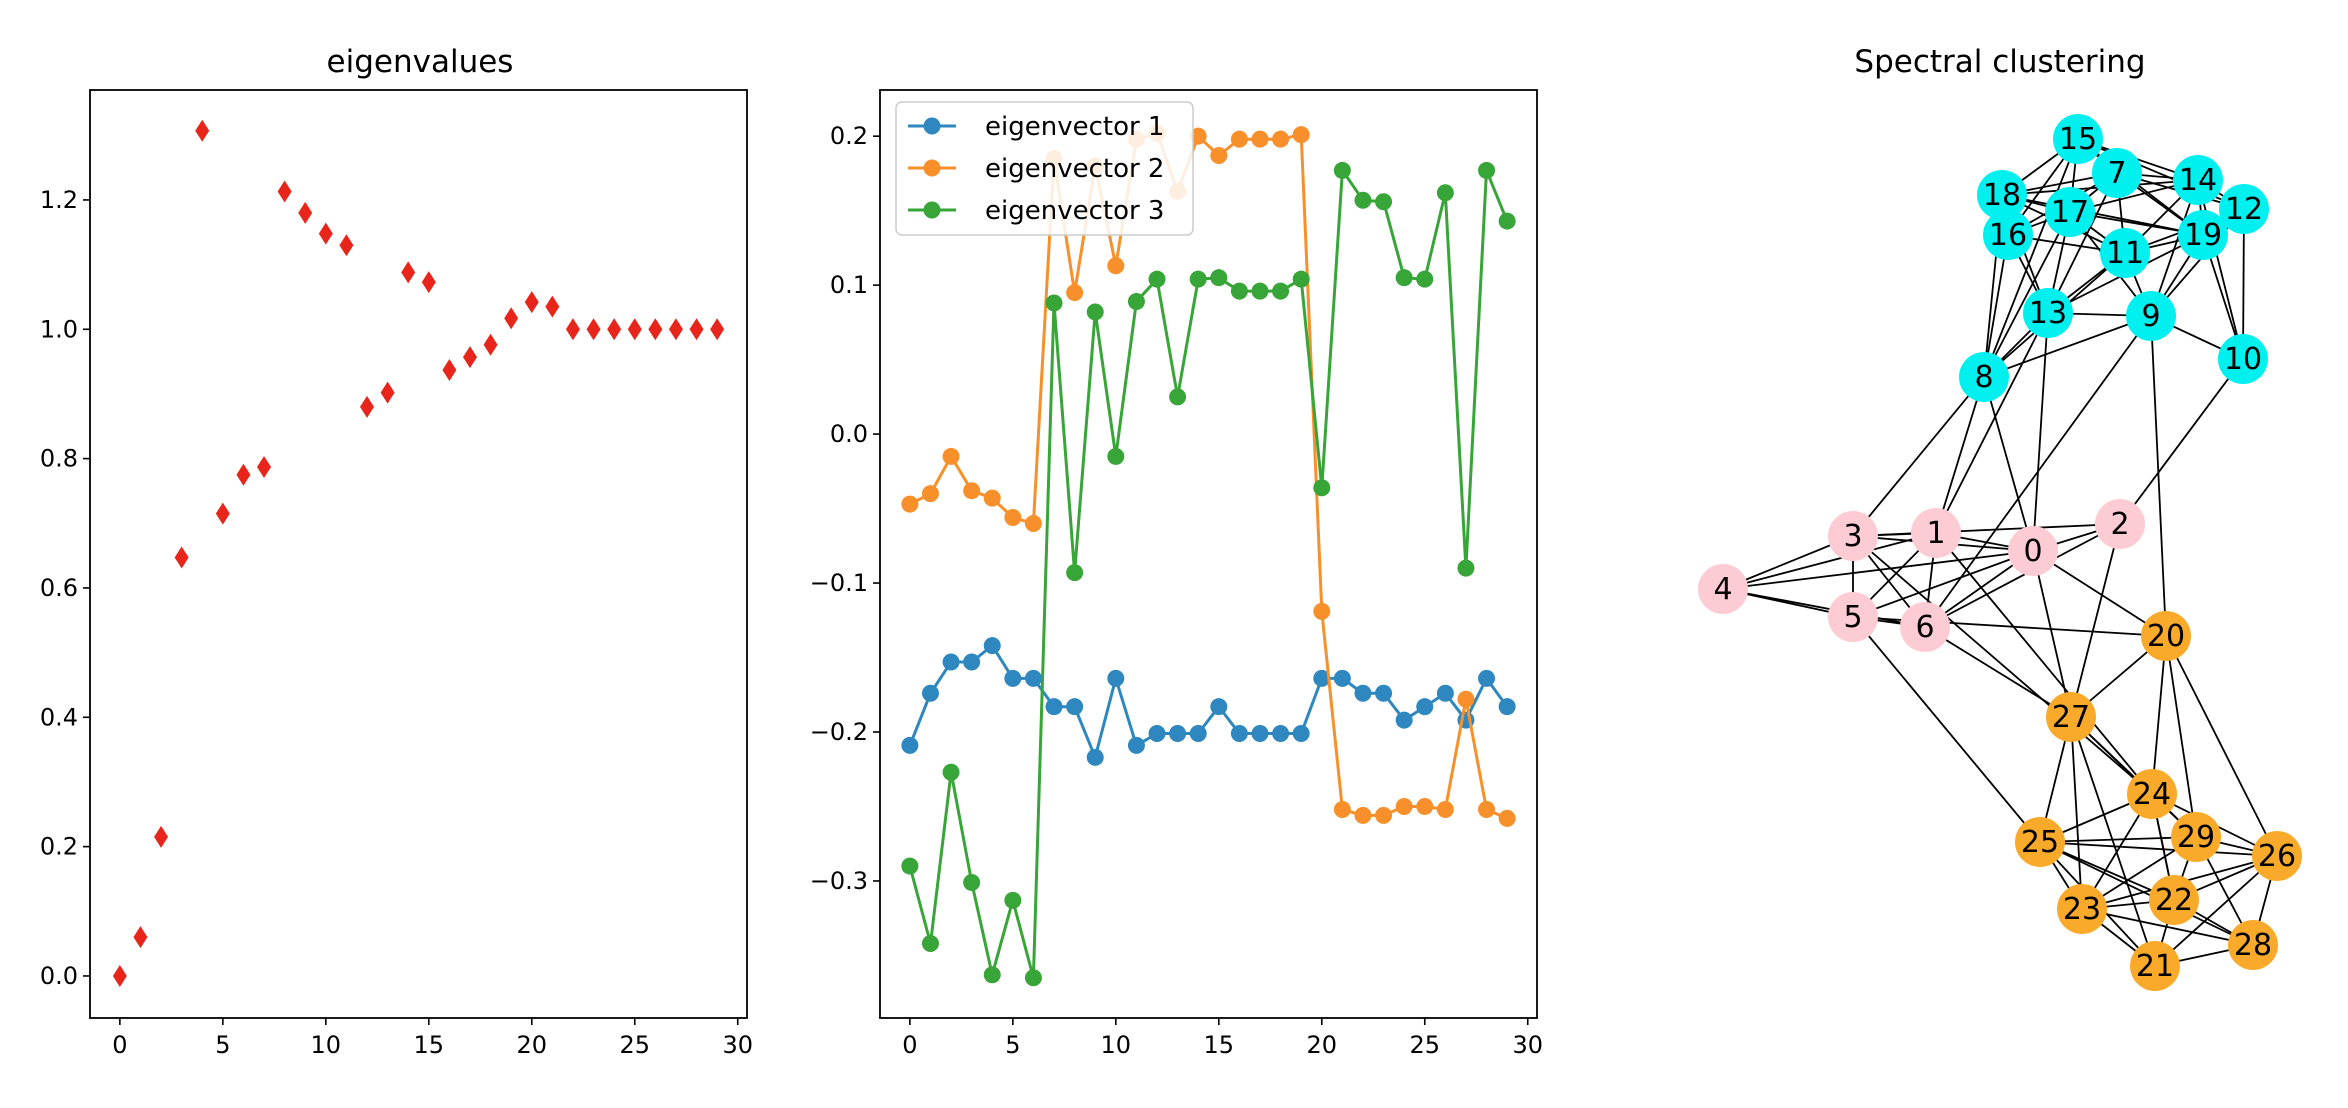  I want to click on network-node-label: 5, so click(1852, 617).